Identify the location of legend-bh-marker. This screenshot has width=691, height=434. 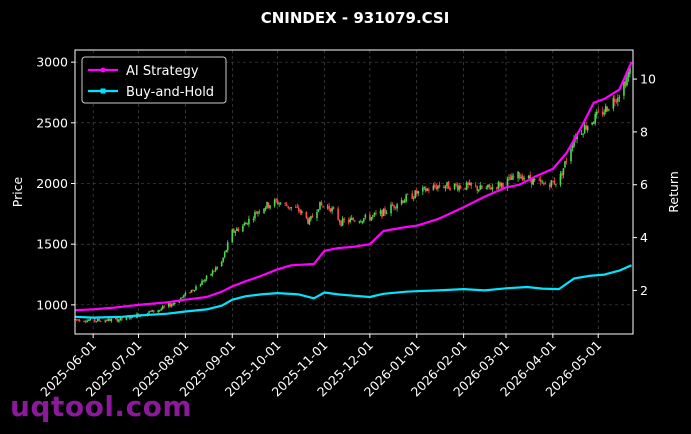
(103, 91).